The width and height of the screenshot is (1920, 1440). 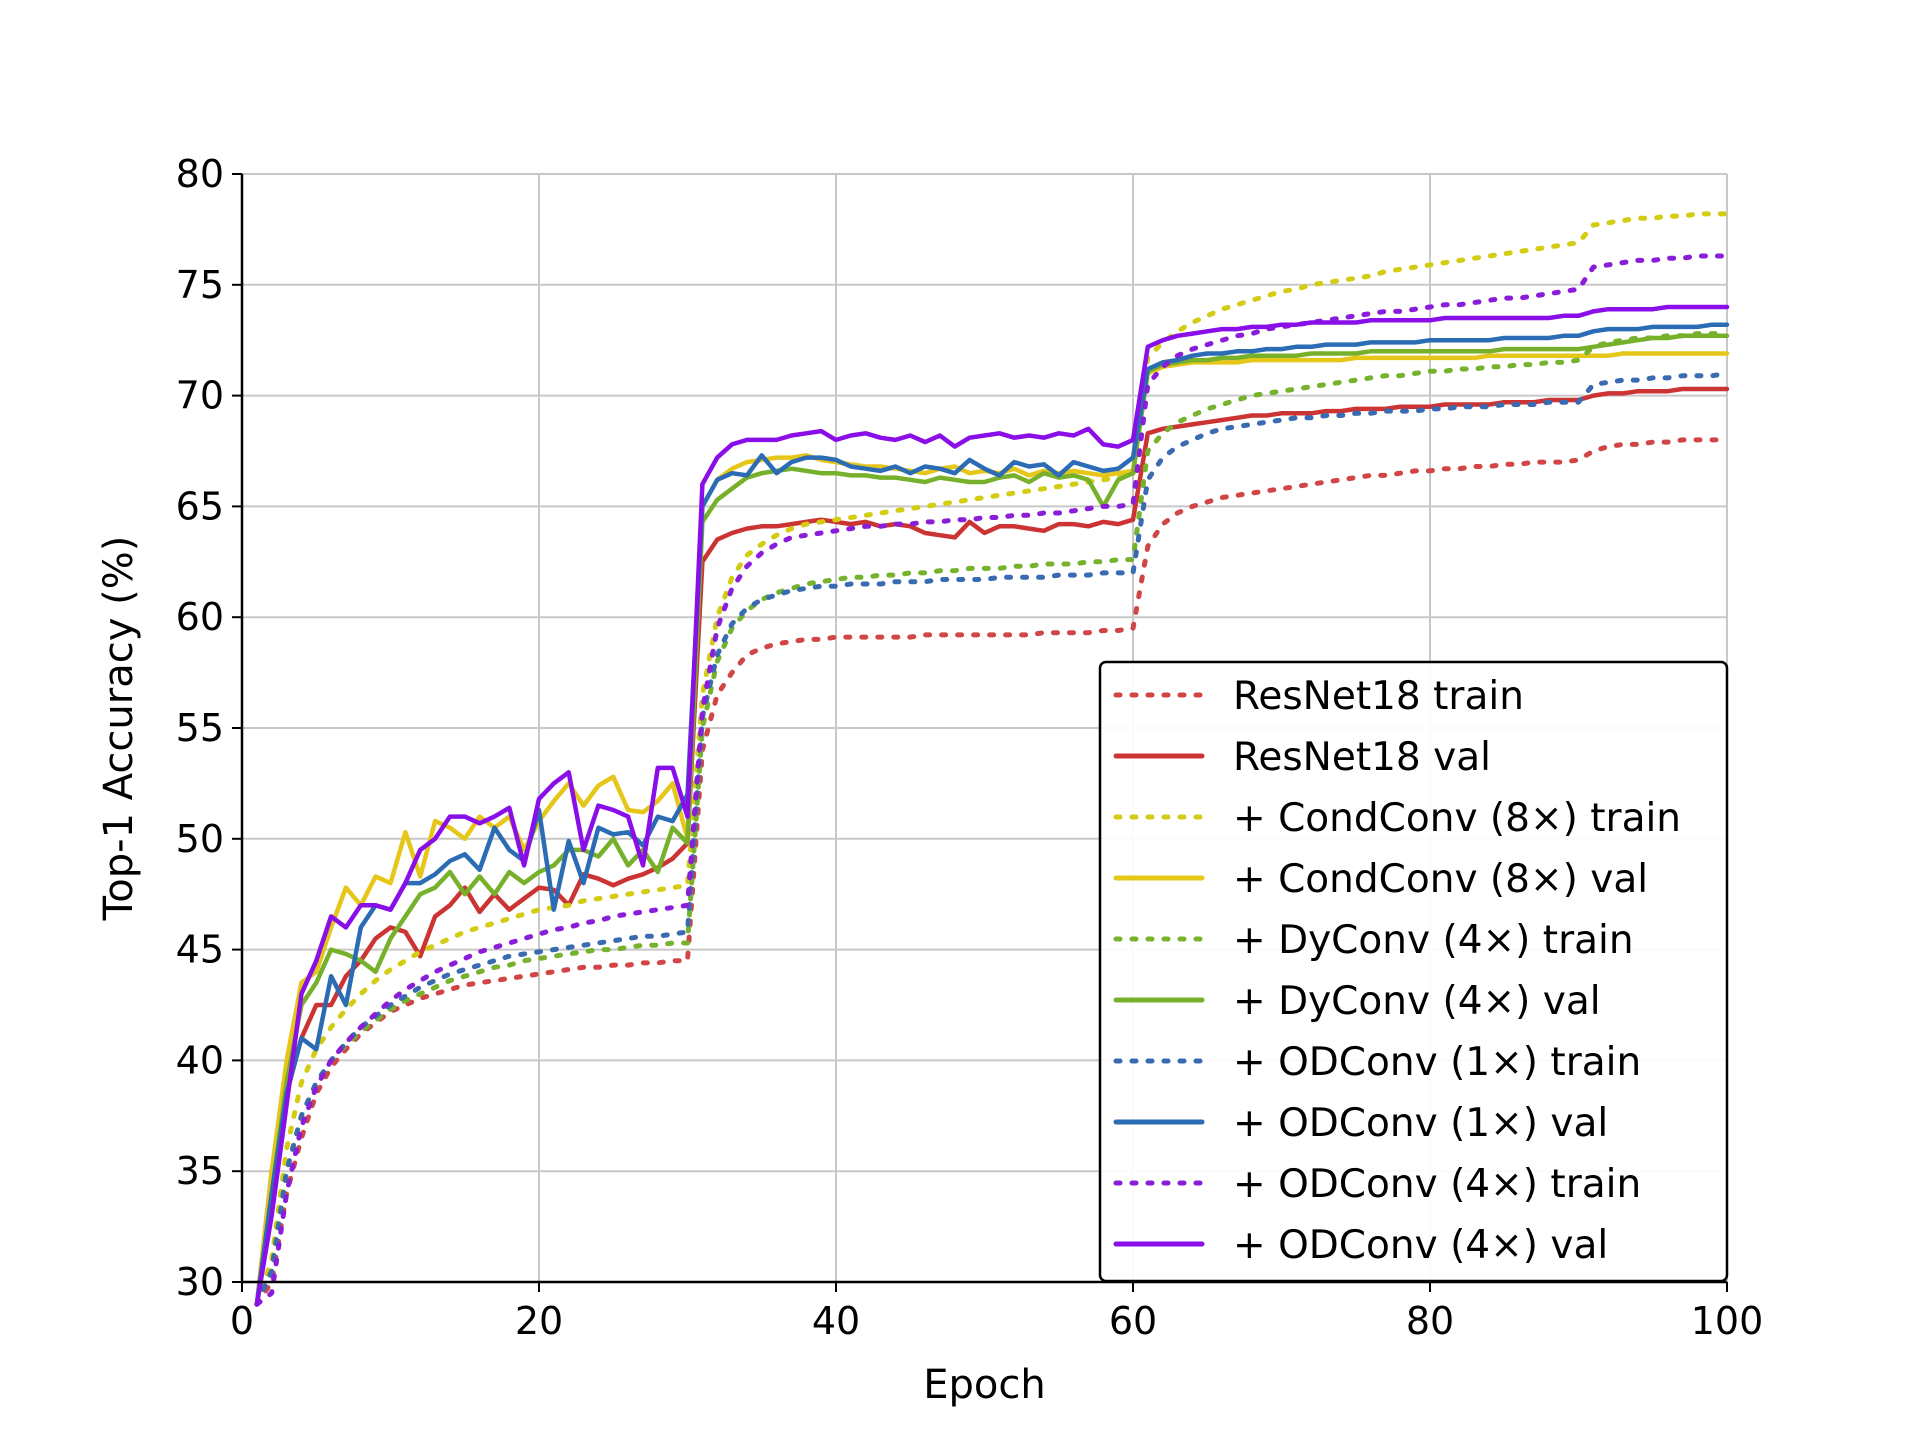 I want to click on y-tick-label: 70, so click(x=200, y=396).